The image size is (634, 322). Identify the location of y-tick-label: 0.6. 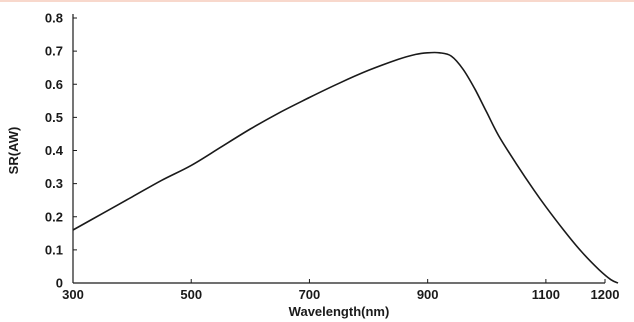
(54, 84).